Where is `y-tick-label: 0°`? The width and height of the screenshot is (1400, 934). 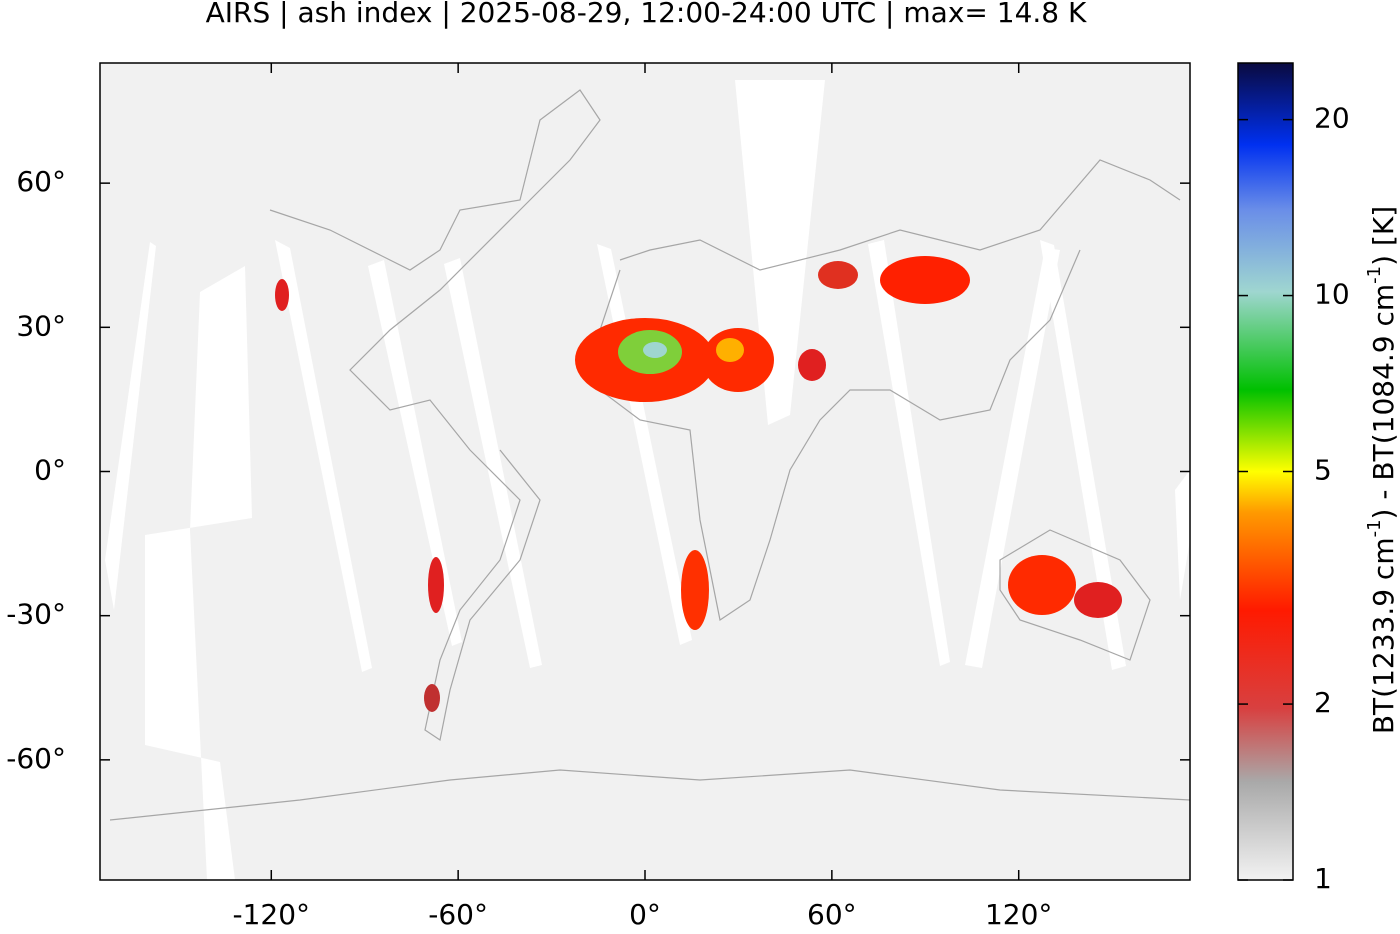
y-tick-label: 0° is located at coordinates (50, 470).